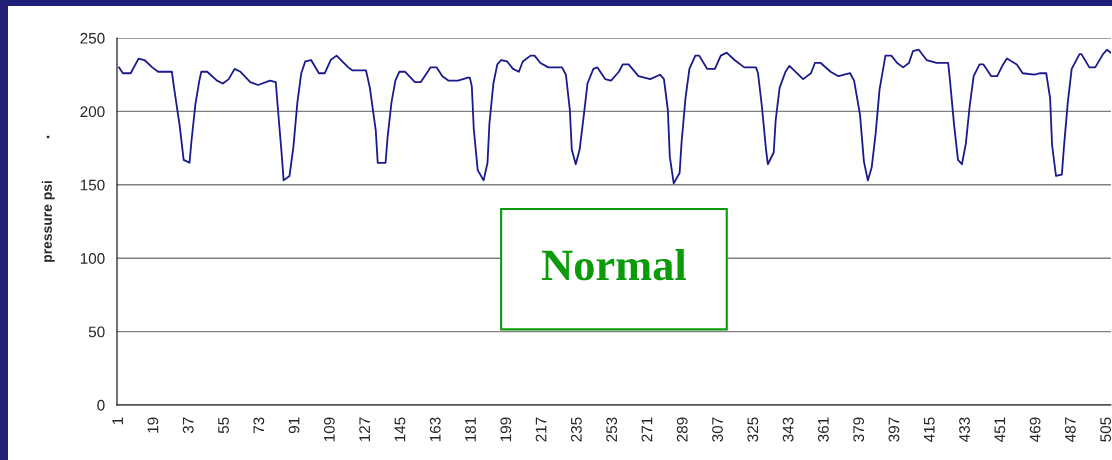  Describe the element at coordinates (92, 112) in the screenshot. I see `y-tick-label: 200` at that location.